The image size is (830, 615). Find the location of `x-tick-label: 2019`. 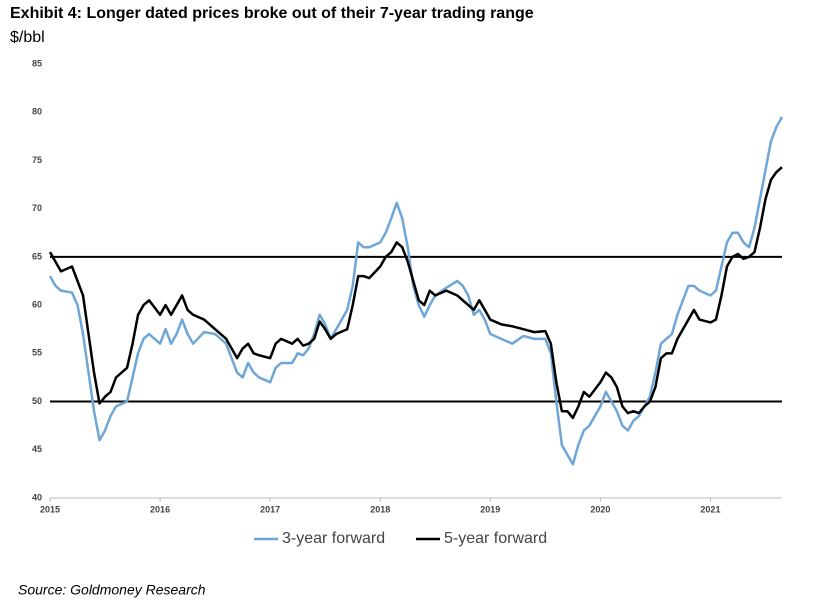

x-tick-label: 2019 is located at coordinates (490, 509).